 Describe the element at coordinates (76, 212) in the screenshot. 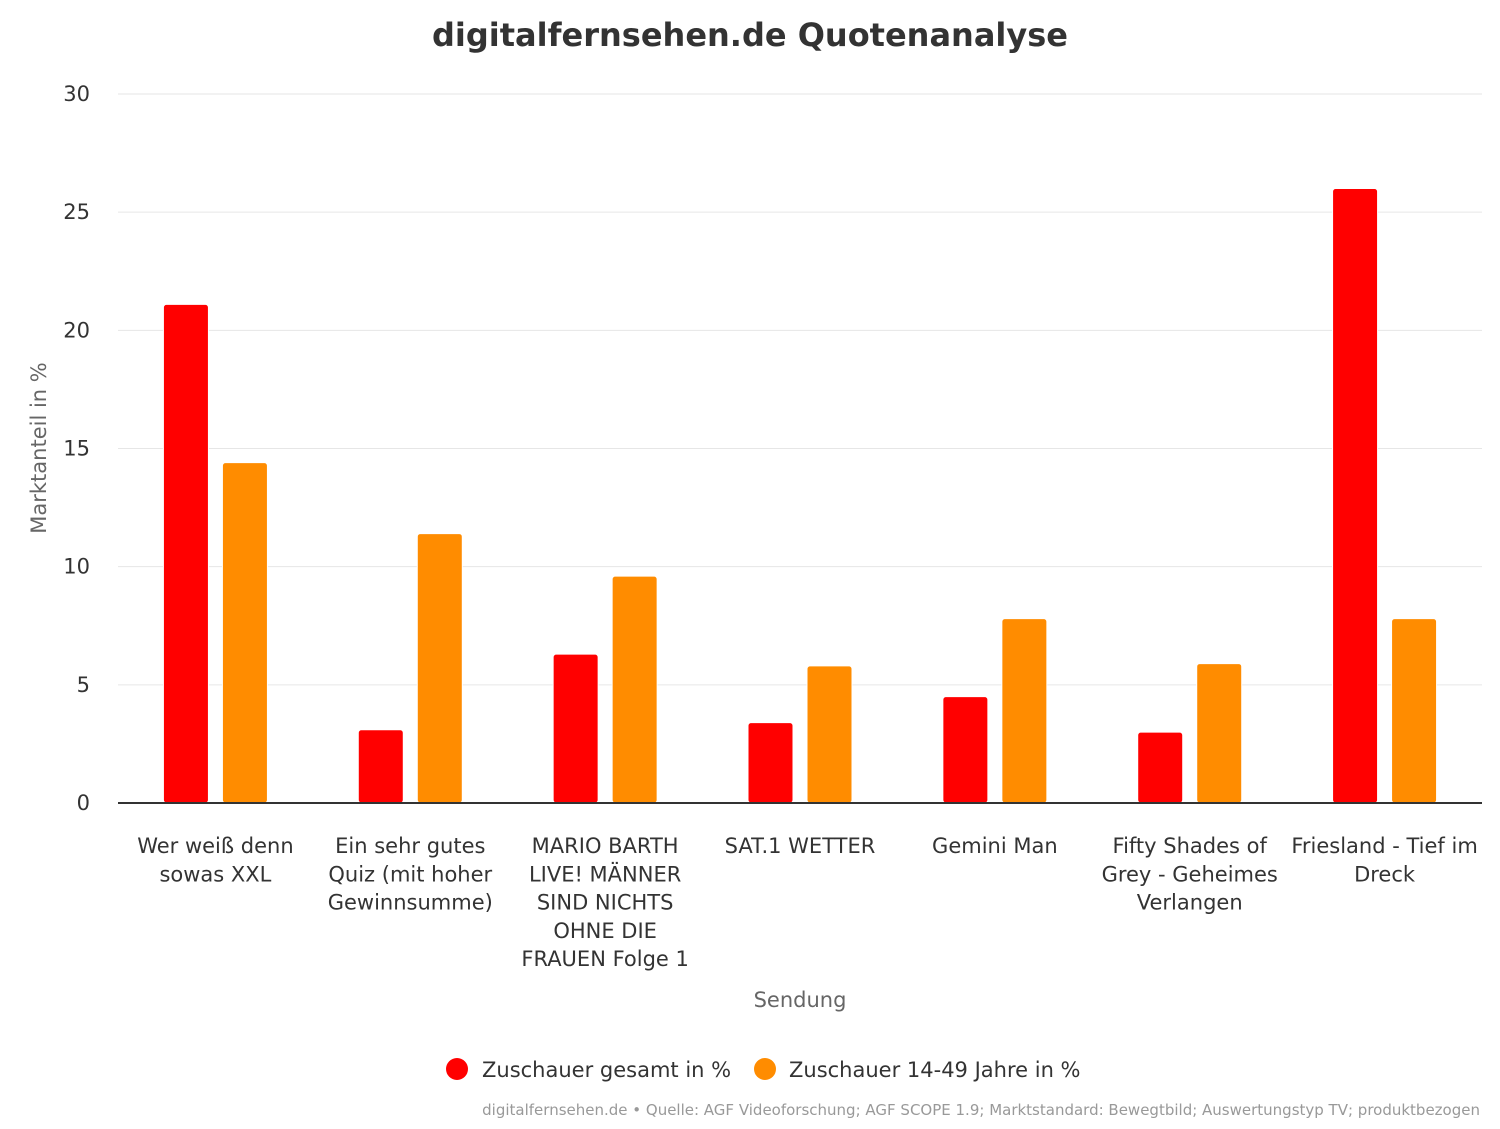

I see `y-tick-label: 25` at that location.